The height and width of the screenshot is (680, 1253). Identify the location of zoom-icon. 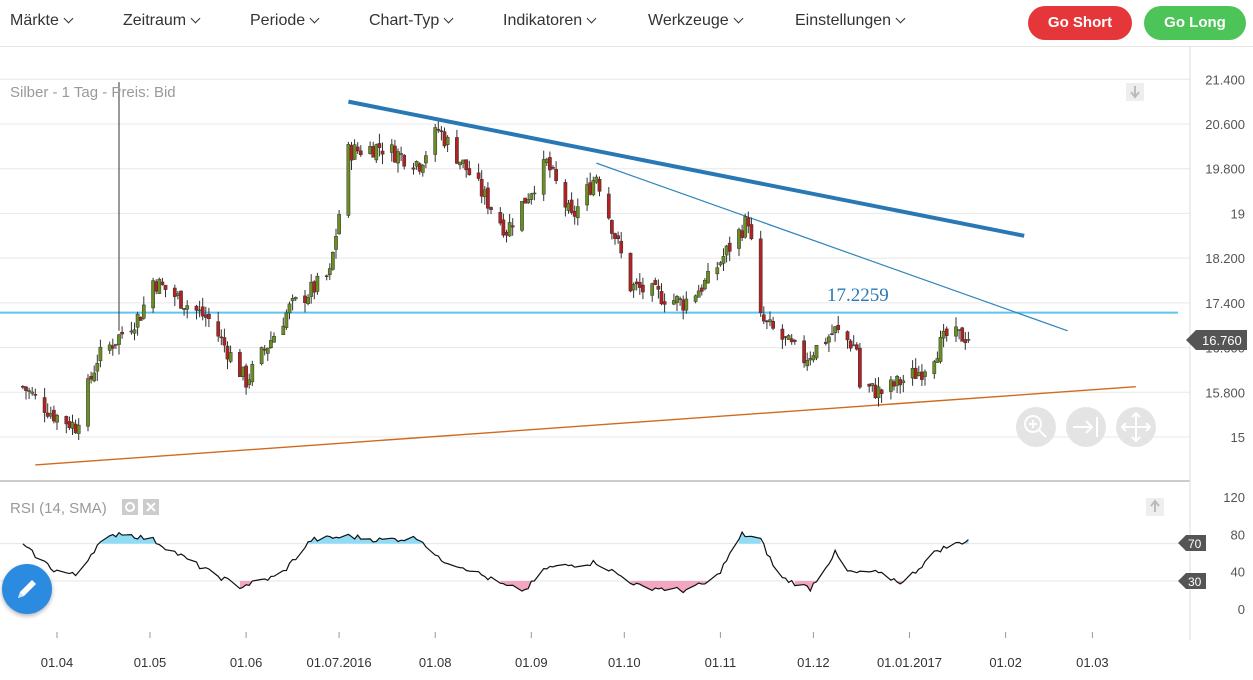
(1036, 427).